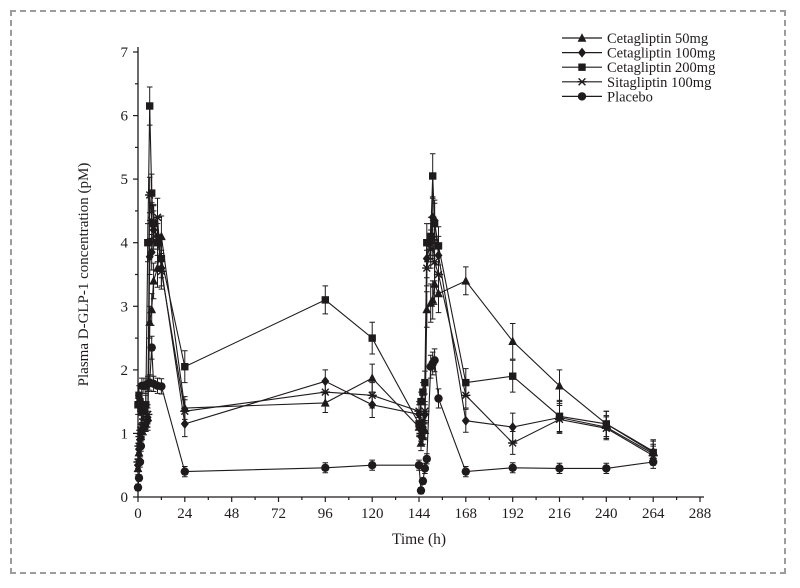 This screenshot has height=588, width=800. What do you see at coordinates (653, 514) in the screenshot?
I see `x-tick-label: 264` at bounding box center [653, 514].